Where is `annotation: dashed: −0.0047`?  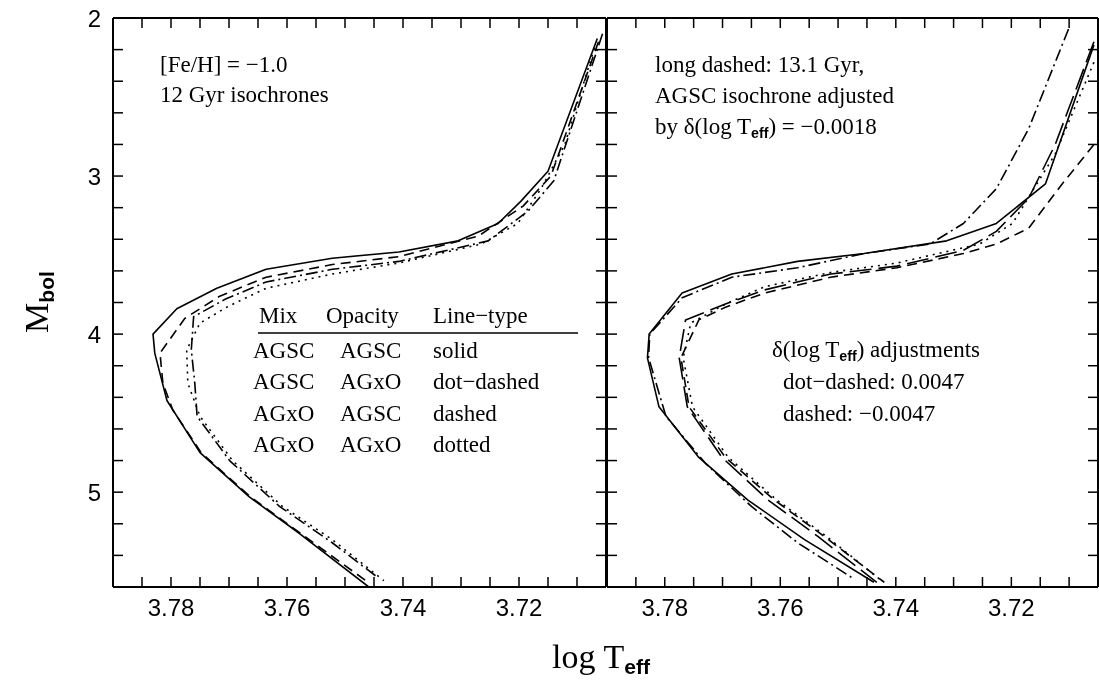
annotation: dashed: −0.0047 is located at coordinates (859, 413).